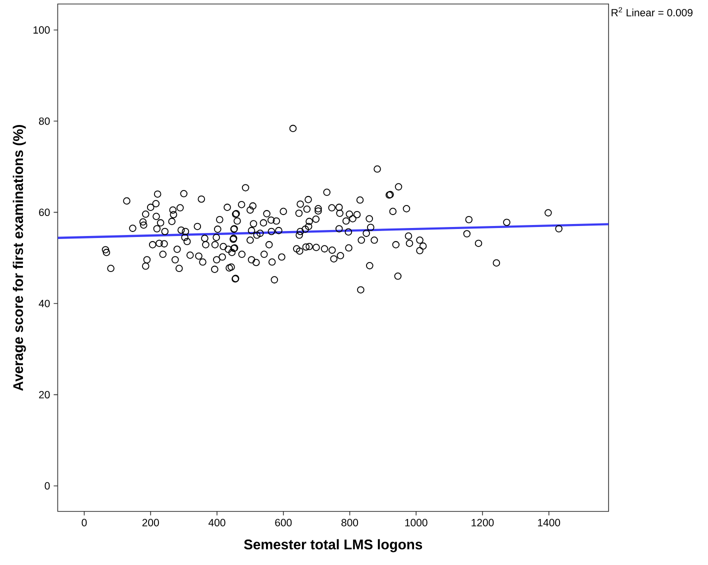 Image resolution: width=708 pixels, height=565 pixels. I want to click on x-tick-label: 200, so click(150, 522).